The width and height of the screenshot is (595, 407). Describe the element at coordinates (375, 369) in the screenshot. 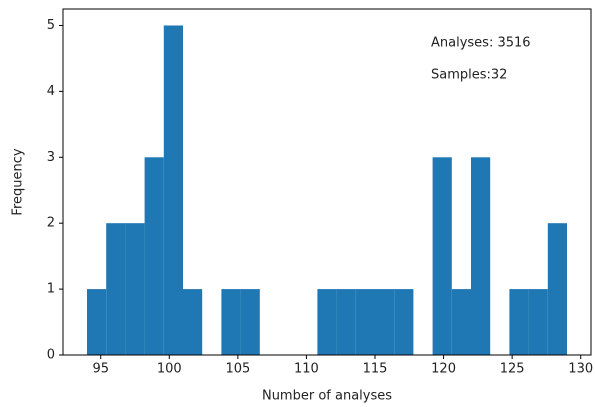

I see `x-tick-label: 115` at that location.